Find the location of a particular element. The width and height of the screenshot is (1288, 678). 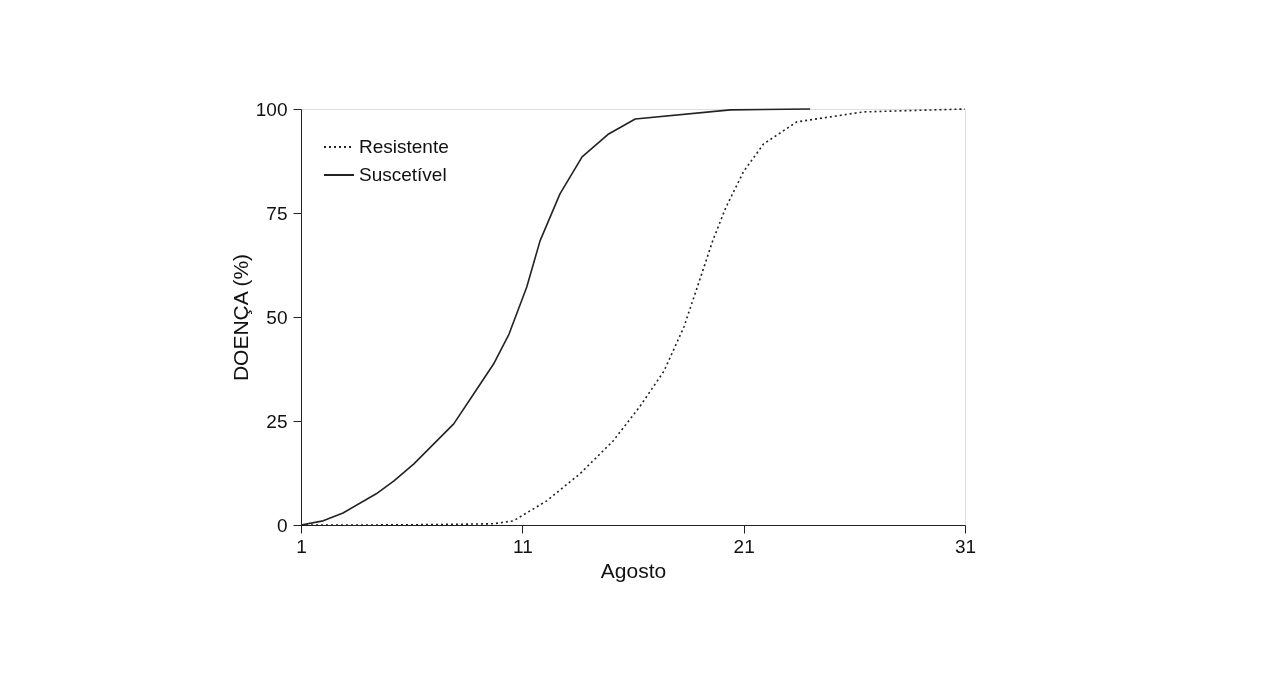

x-tick-label: 1 is located at coordinates (301, 546).